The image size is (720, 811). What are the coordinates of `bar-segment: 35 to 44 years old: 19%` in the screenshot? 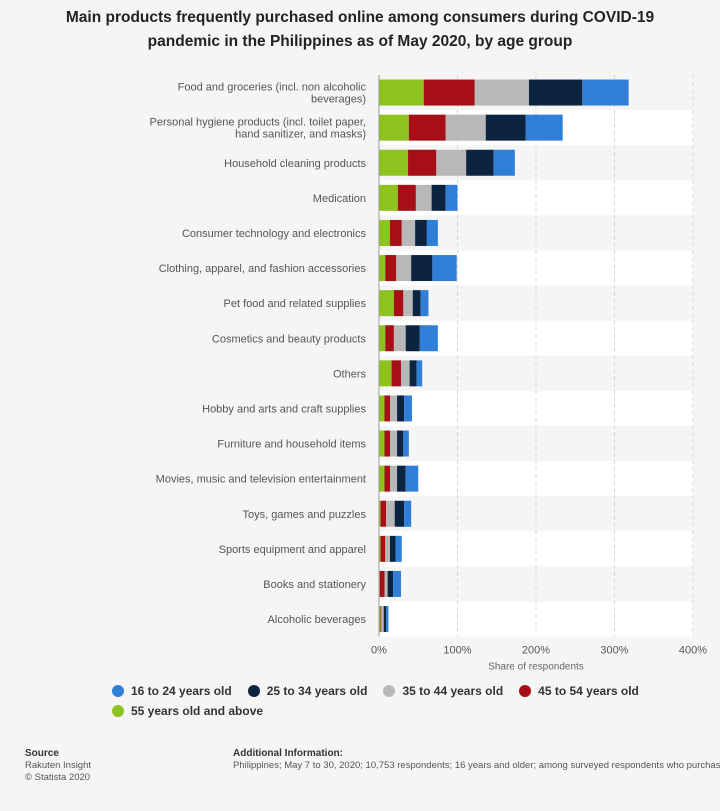 It's located at (404, 268).